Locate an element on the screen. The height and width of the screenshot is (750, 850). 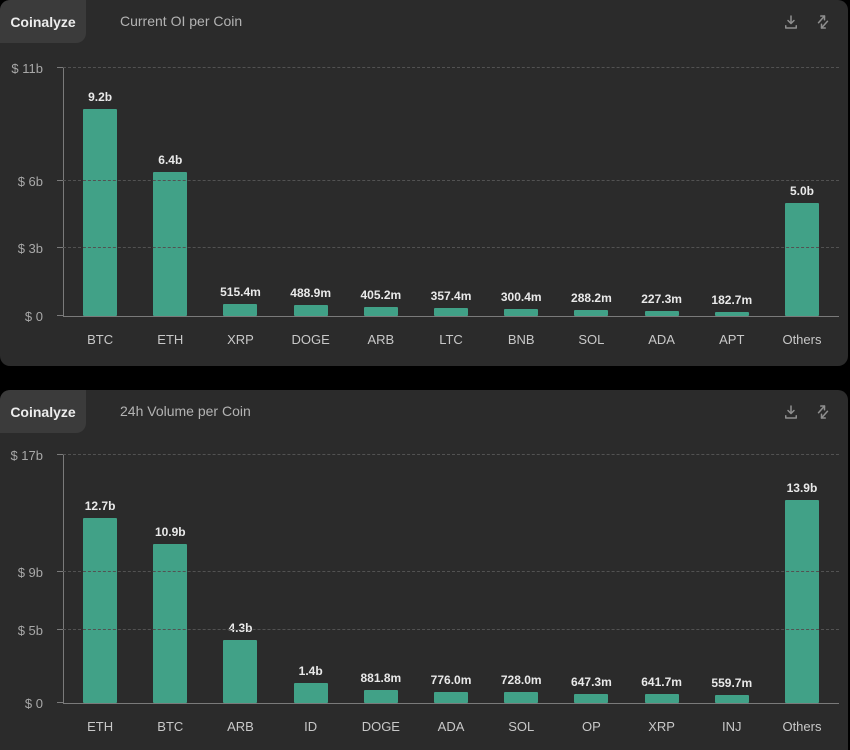
bar-column: 5.0b Others is located at coordinates (802, 207).